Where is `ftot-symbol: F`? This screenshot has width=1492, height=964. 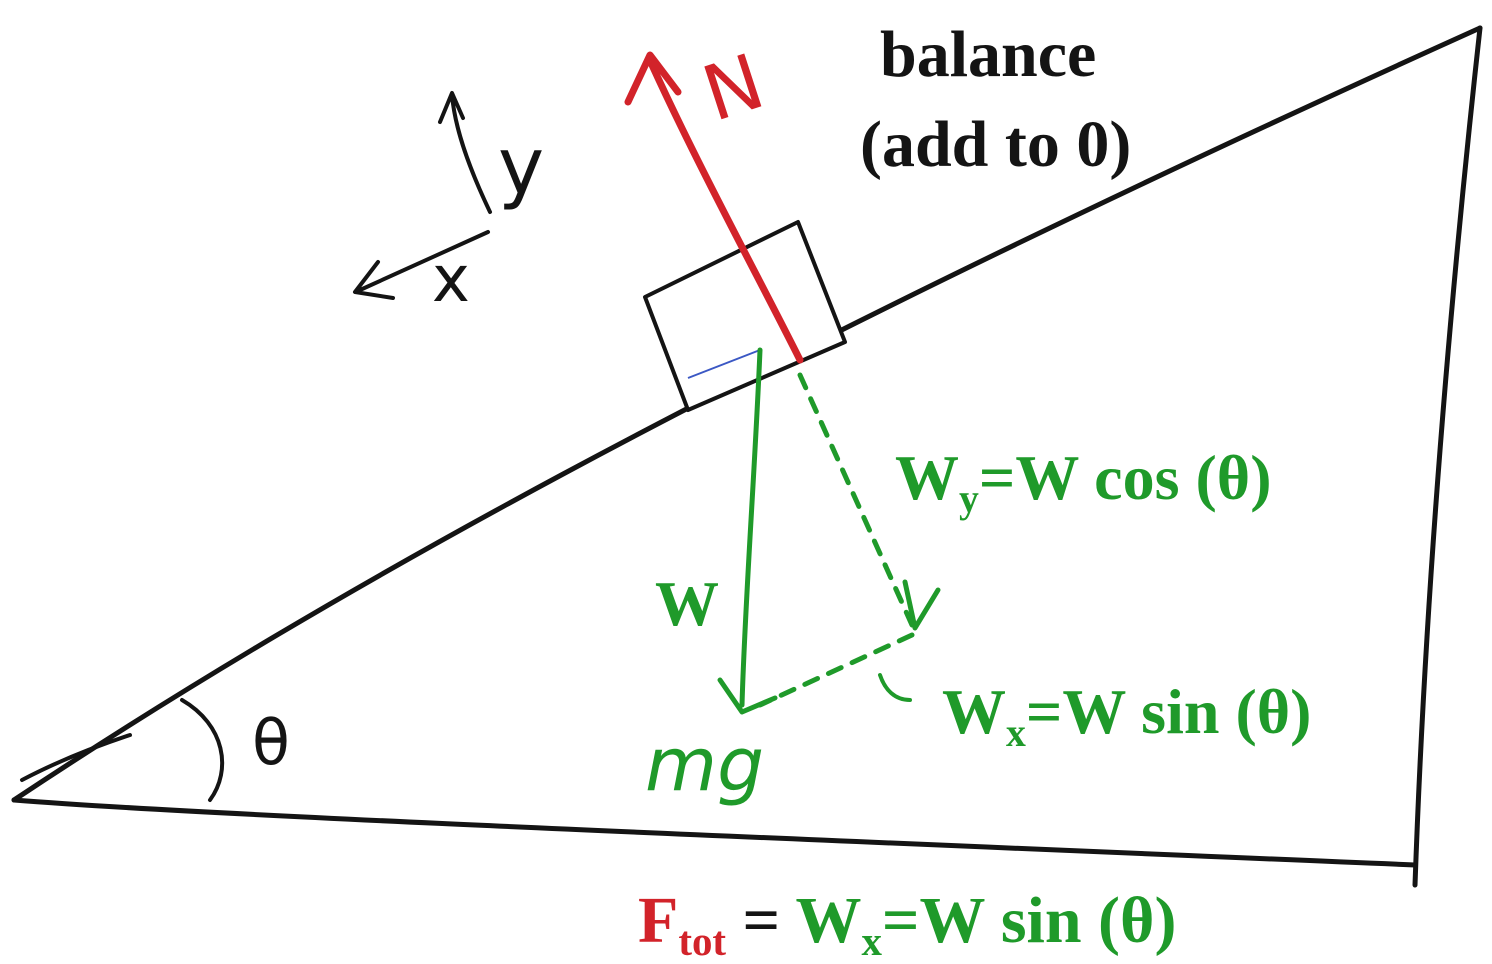
ftot-symbol: F is located at coordinates (658, 920).